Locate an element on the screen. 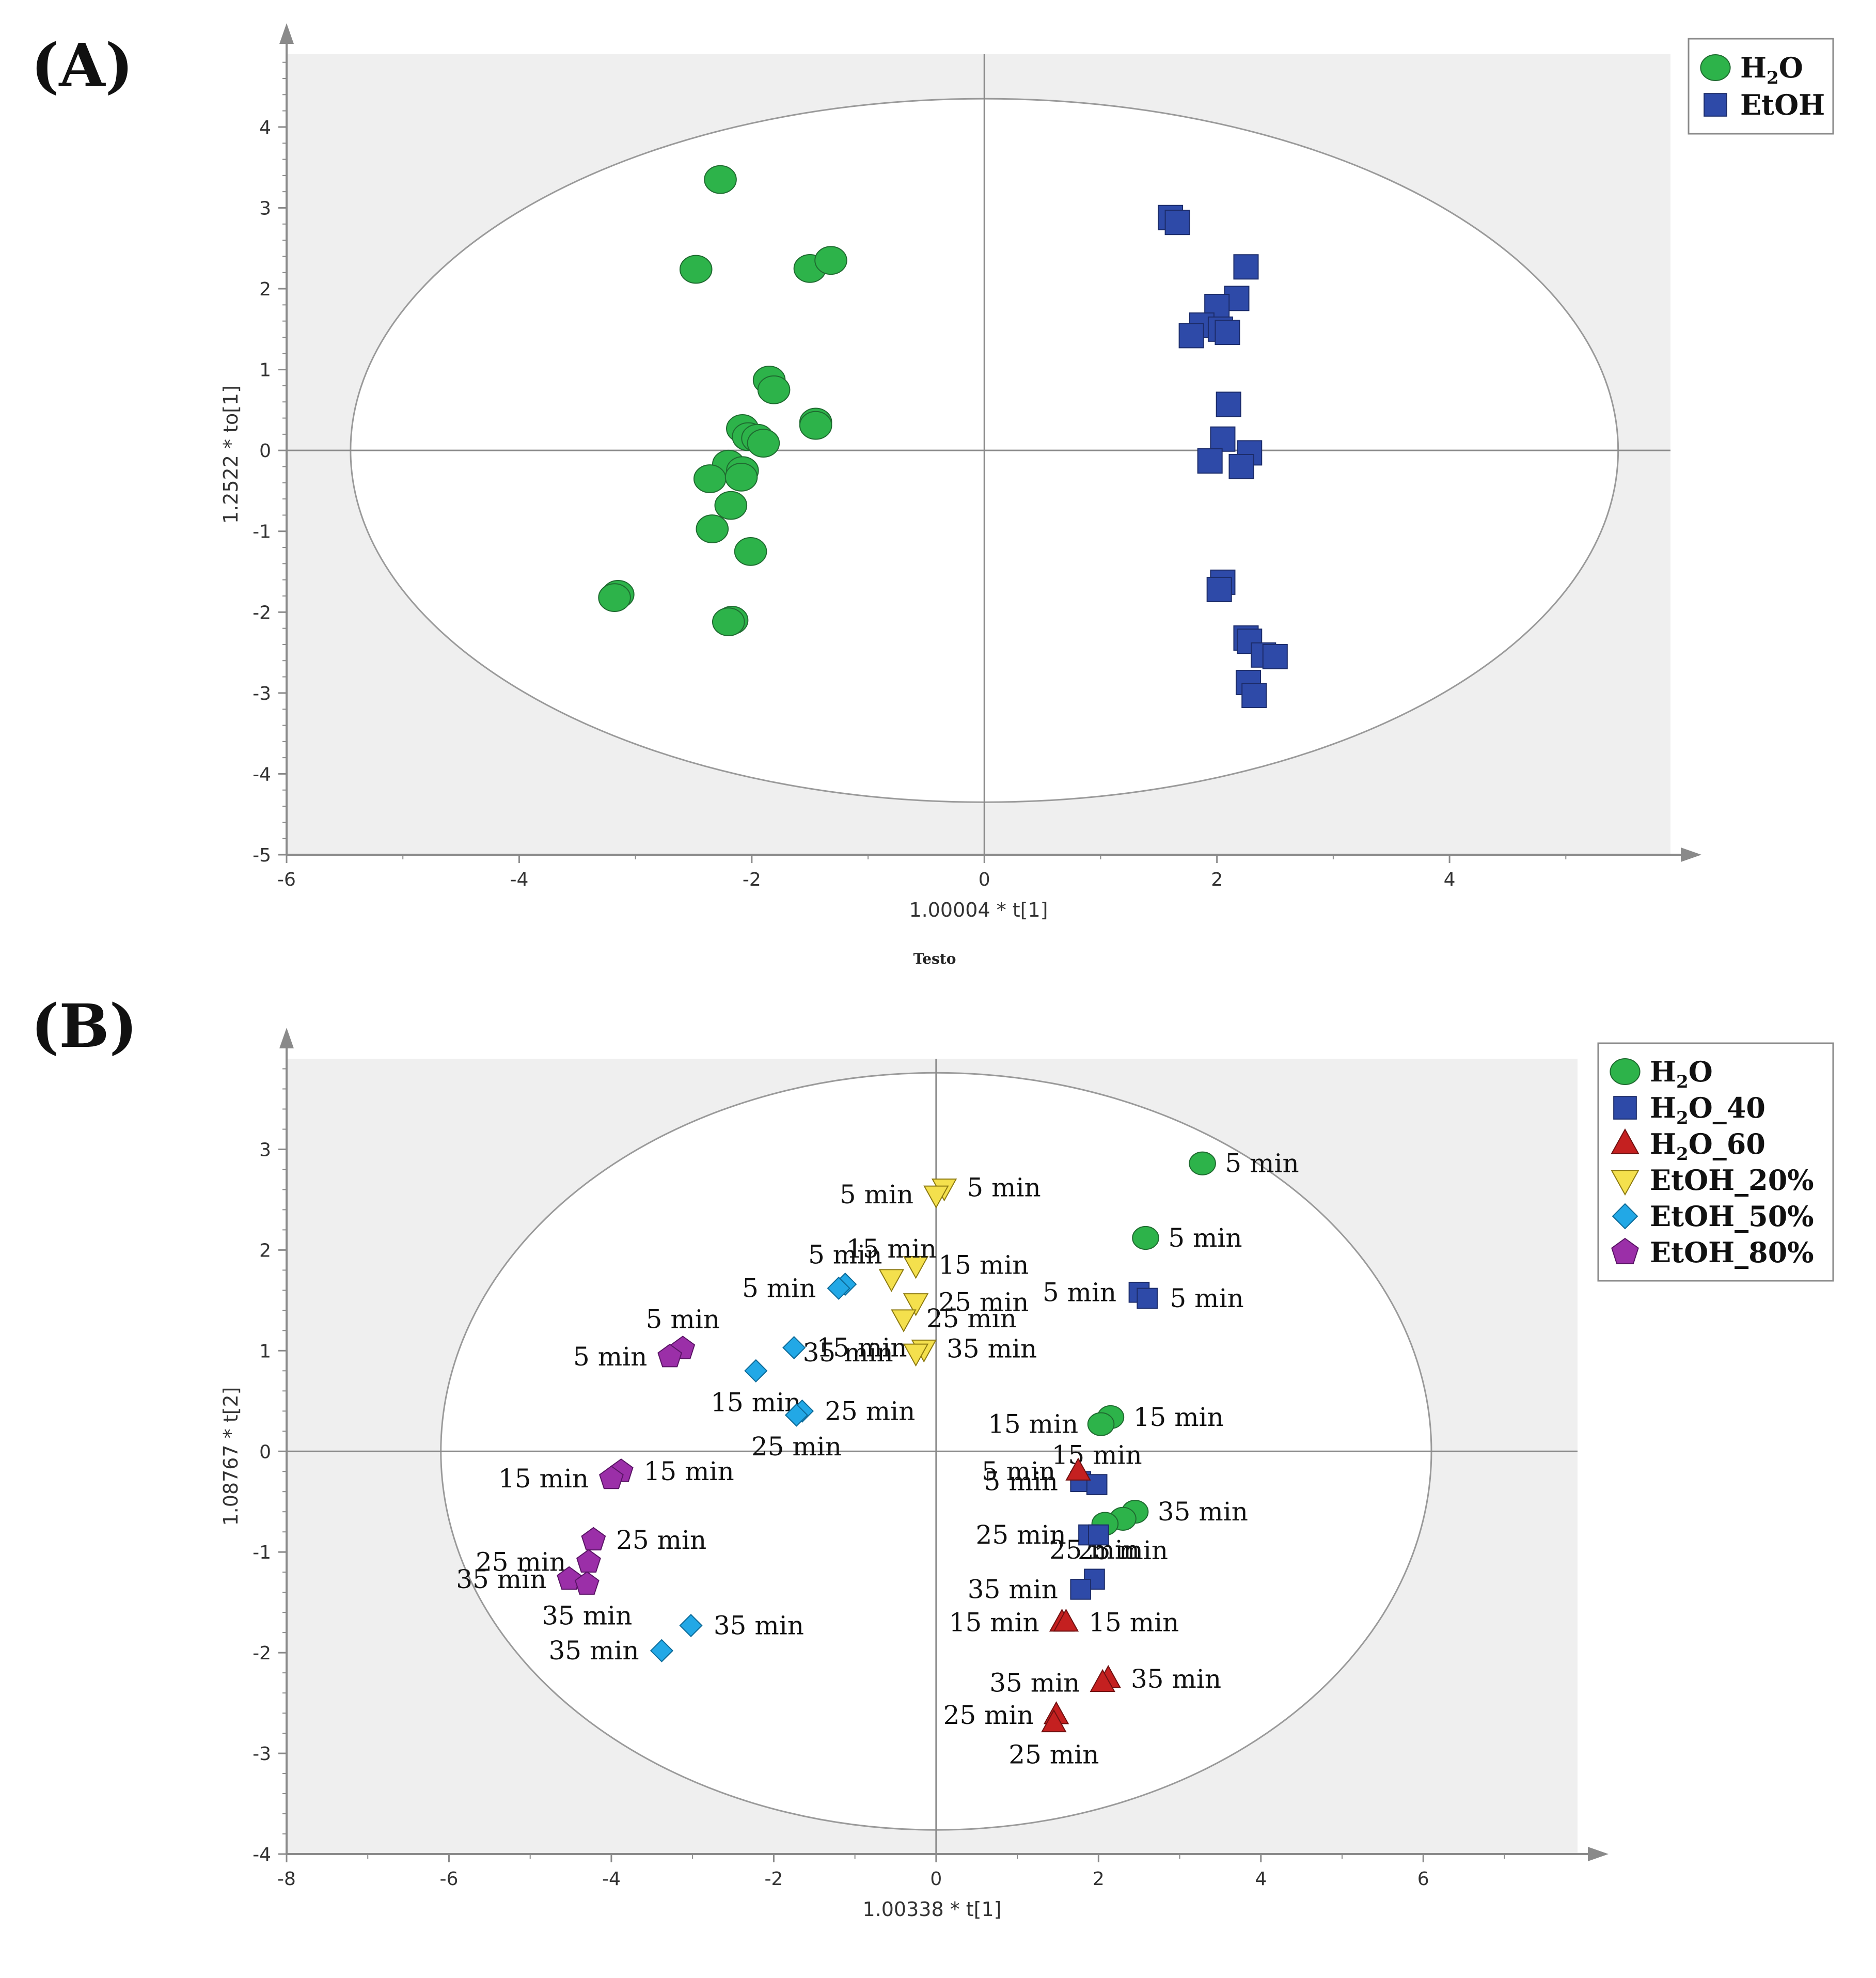 The image size is (1876, 1978). legend-swatch-h2o is located at coordinates (1716, 67).